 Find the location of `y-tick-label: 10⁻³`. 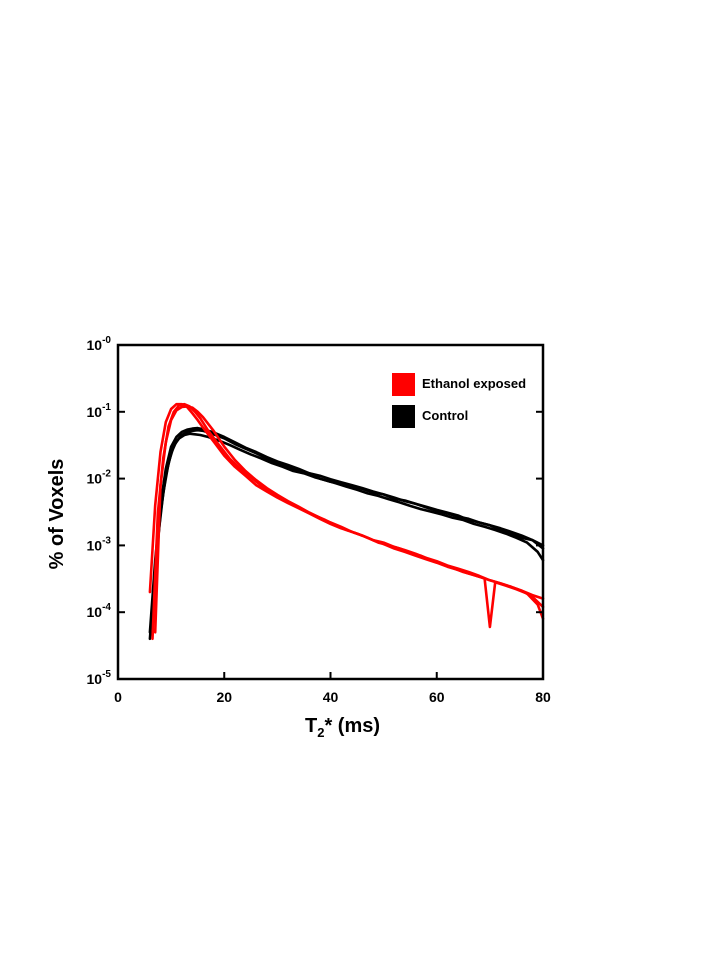

y-tick-label: 10⁻³ is located at coordinates (99, 544).